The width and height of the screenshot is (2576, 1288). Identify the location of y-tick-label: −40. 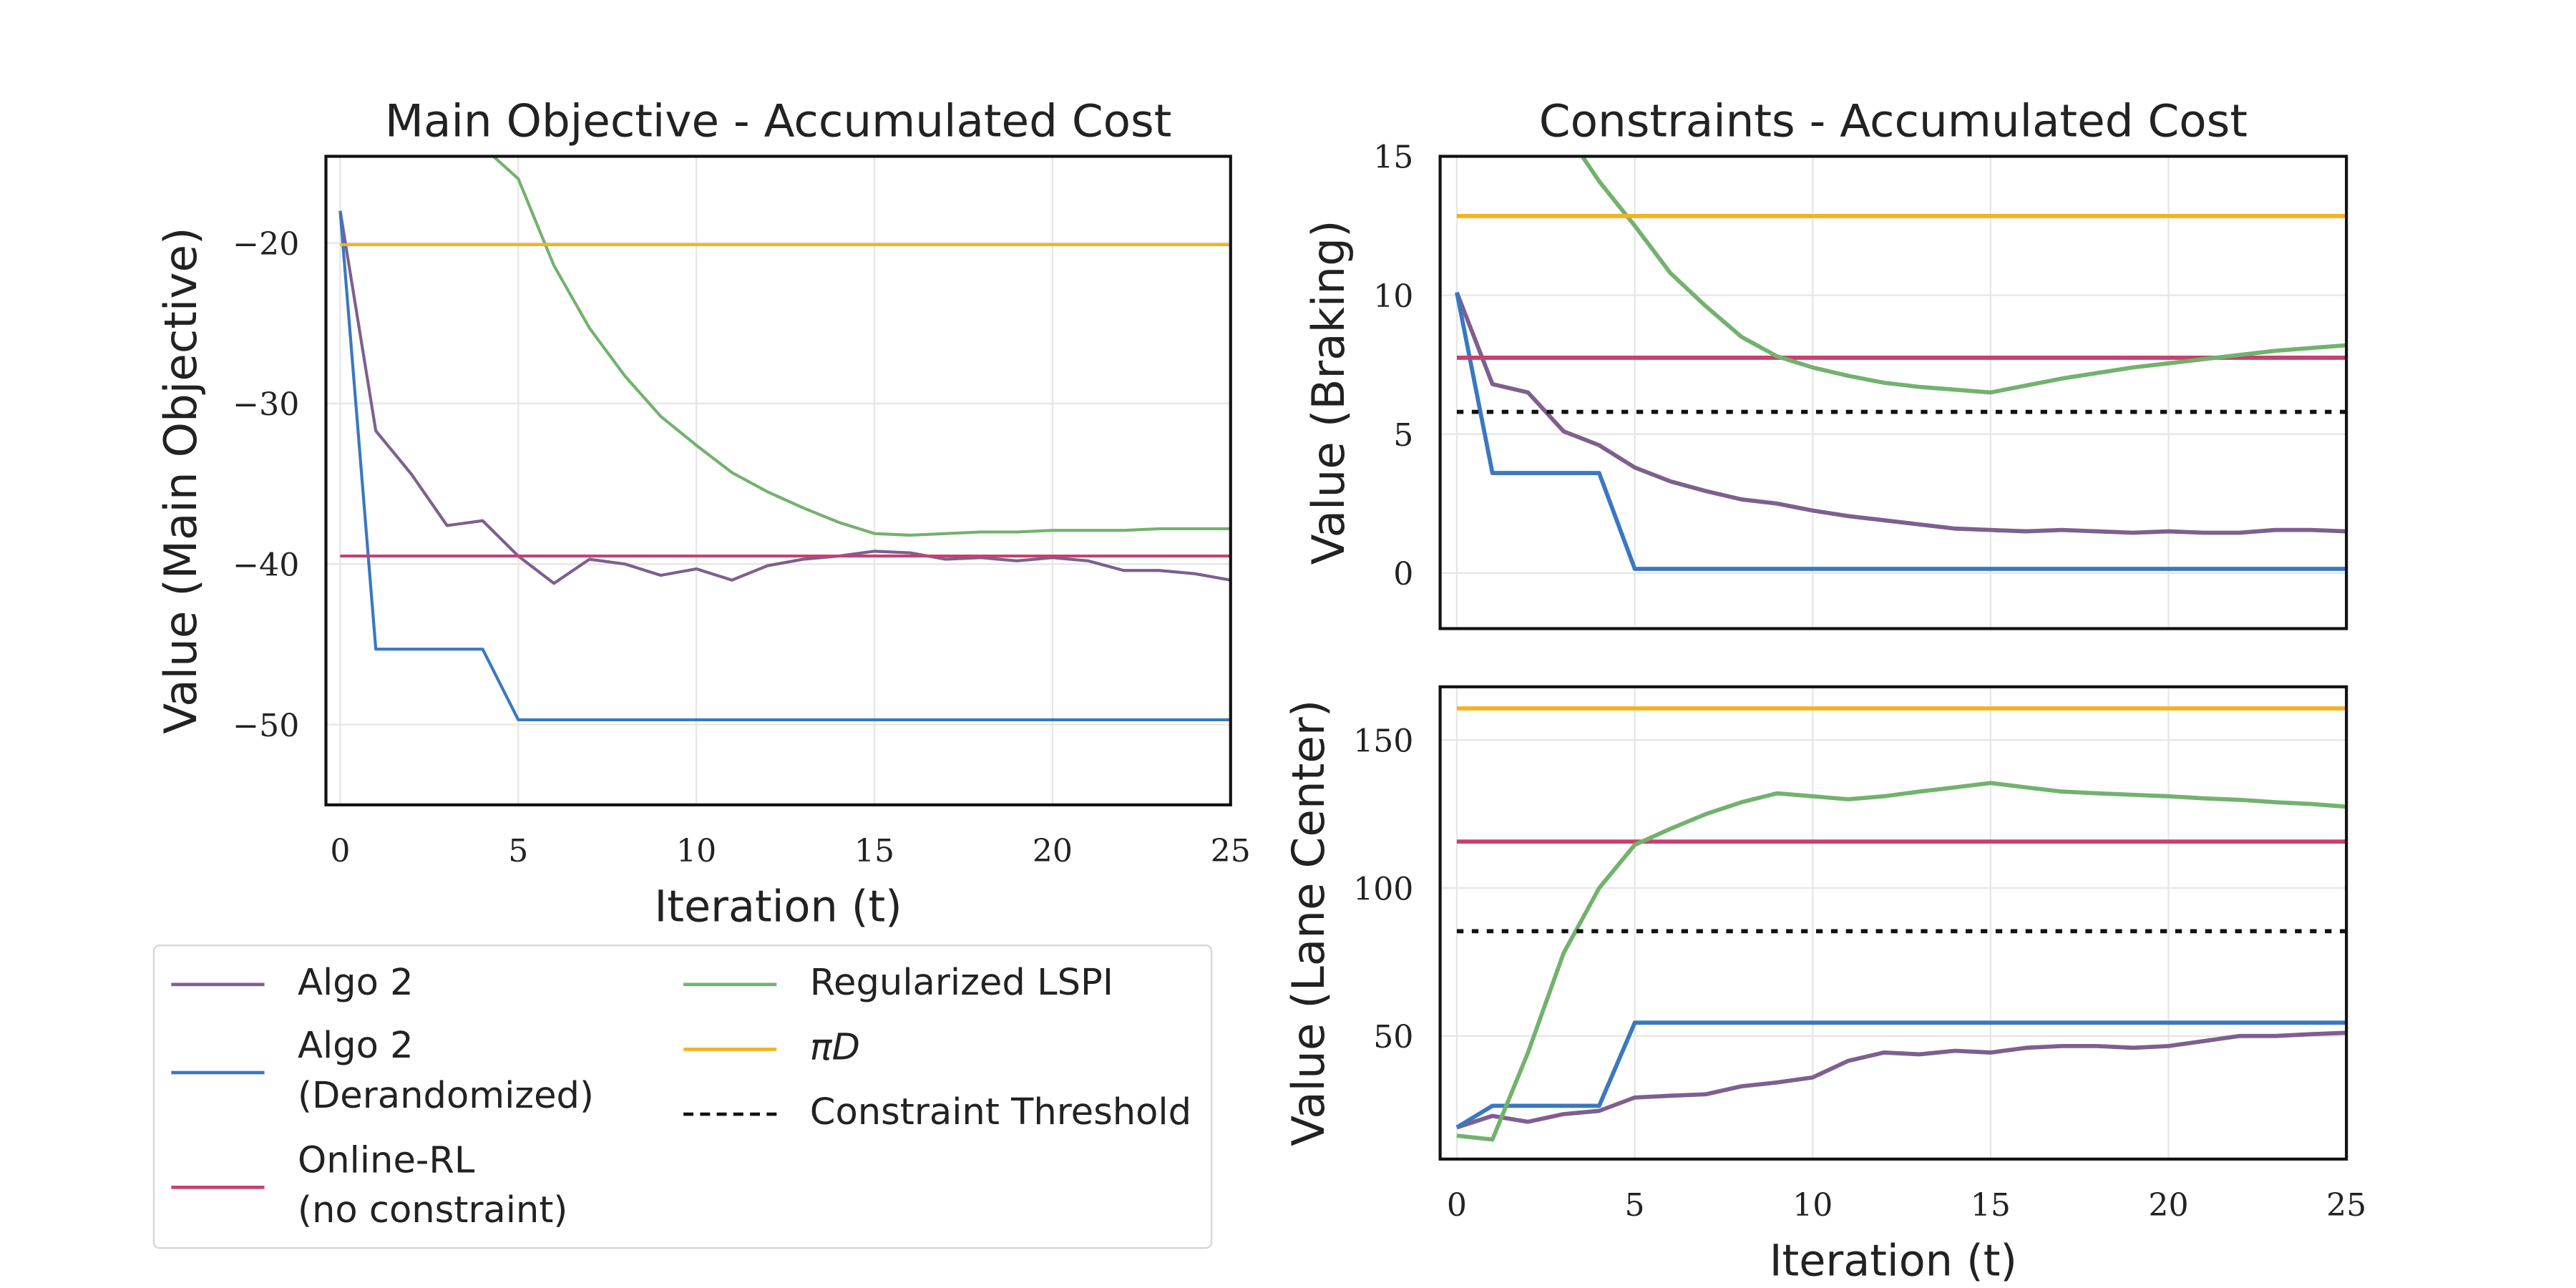
(266, 565).